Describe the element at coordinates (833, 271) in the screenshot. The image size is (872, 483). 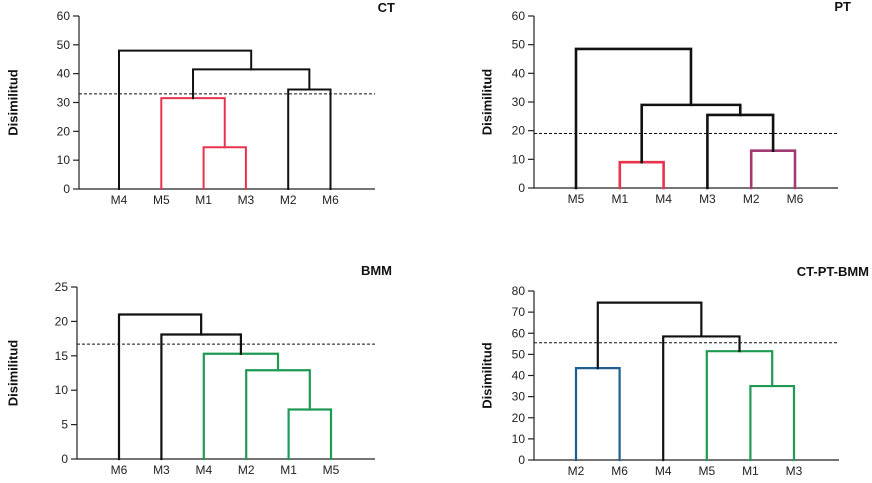
I see `chart-title: CT-PT-BMM` at that location.